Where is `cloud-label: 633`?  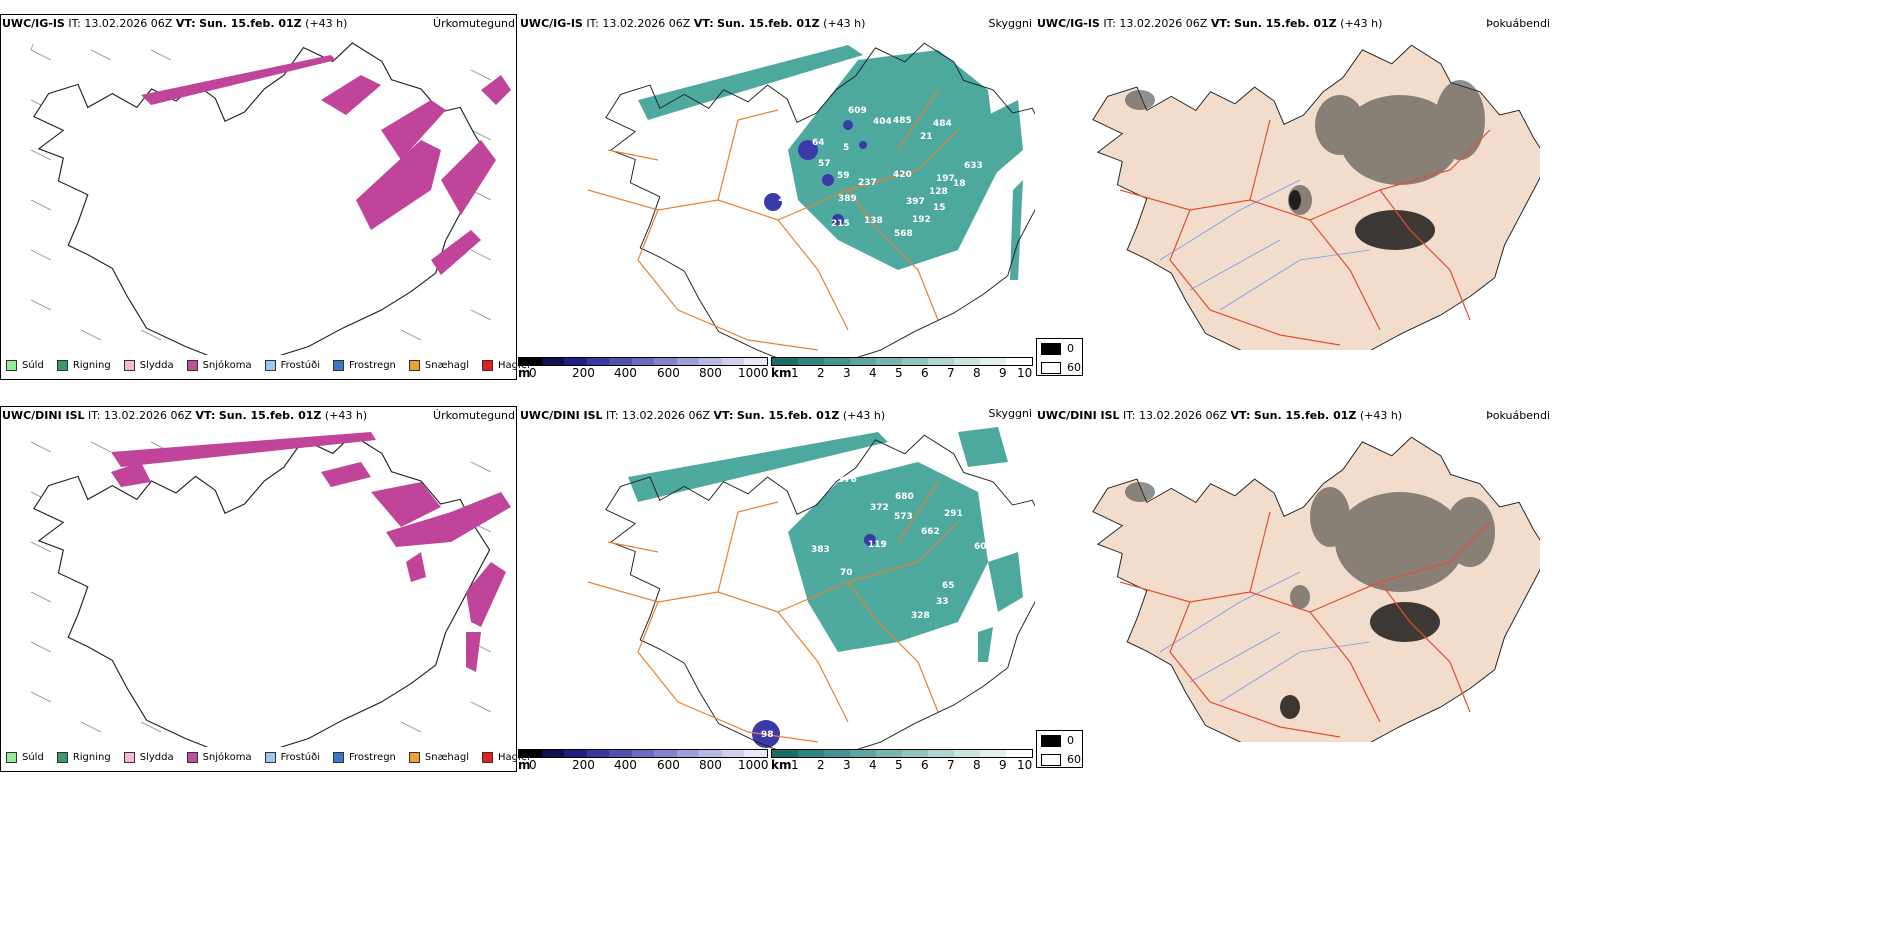
cloud-label: 633 is located at coordinates (973, 166).